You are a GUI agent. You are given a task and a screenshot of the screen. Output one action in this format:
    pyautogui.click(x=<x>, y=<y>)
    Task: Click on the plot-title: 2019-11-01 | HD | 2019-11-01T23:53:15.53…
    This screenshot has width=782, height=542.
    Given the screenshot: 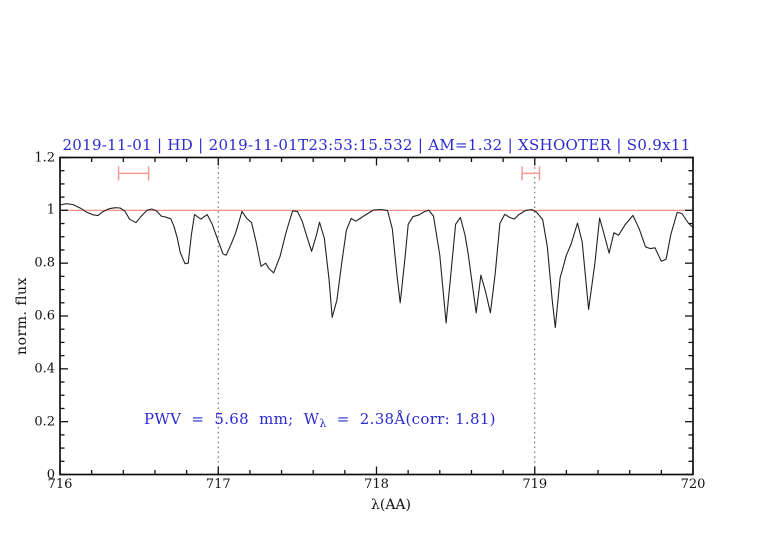 What is the action you would take?
    pyautogui.click(x=376, y=145)
    